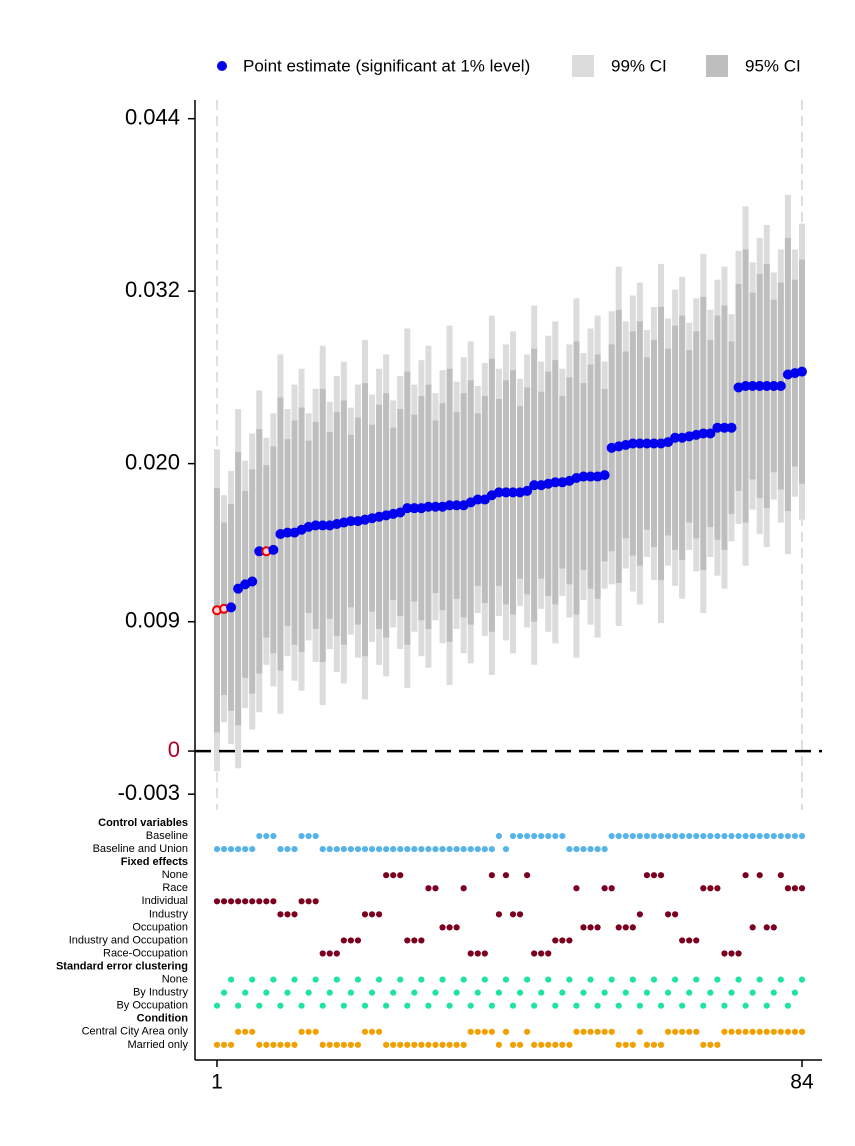  I want to click on indicator-label: Industry and Occupation, so click(128, 940).